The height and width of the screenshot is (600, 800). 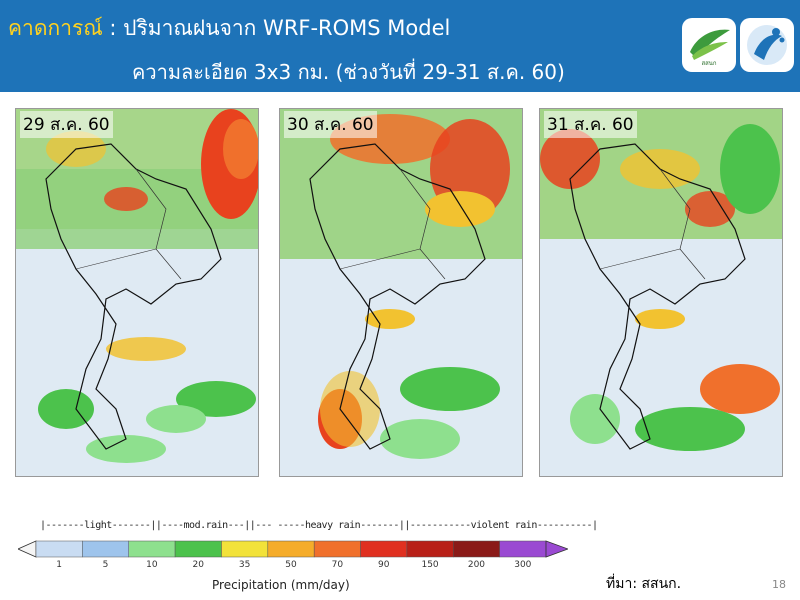 What do you see at coordinates (152, 565) in the screenshot?
I see `colorbar-tick-label: 10` at bounding box center [152, 565].